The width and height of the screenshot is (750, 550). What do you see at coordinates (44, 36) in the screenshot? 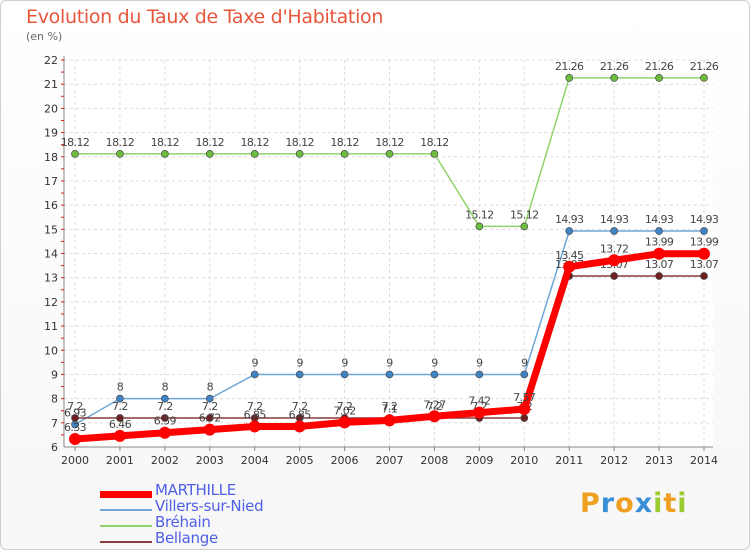
I see `chart-unit: (en %)` at bounding box center [44, 36].